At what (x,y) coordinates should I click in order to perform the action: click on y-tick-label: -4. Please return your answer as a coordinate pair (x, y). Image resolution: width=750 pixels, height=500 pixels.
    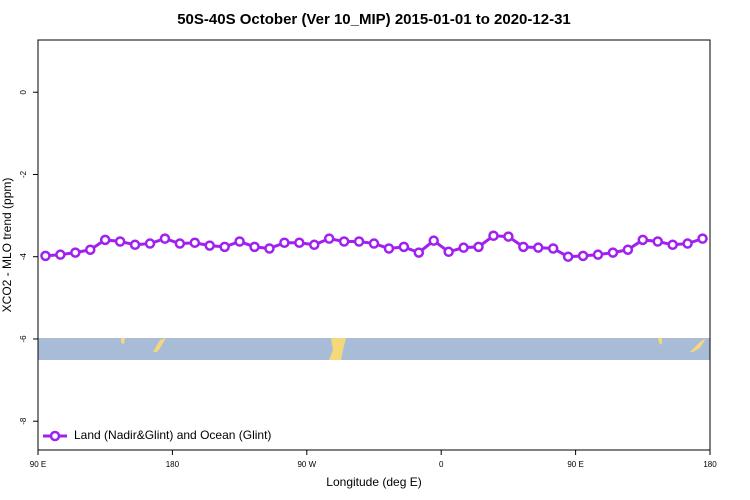
    Looking at the image, I should click on (23, 257).